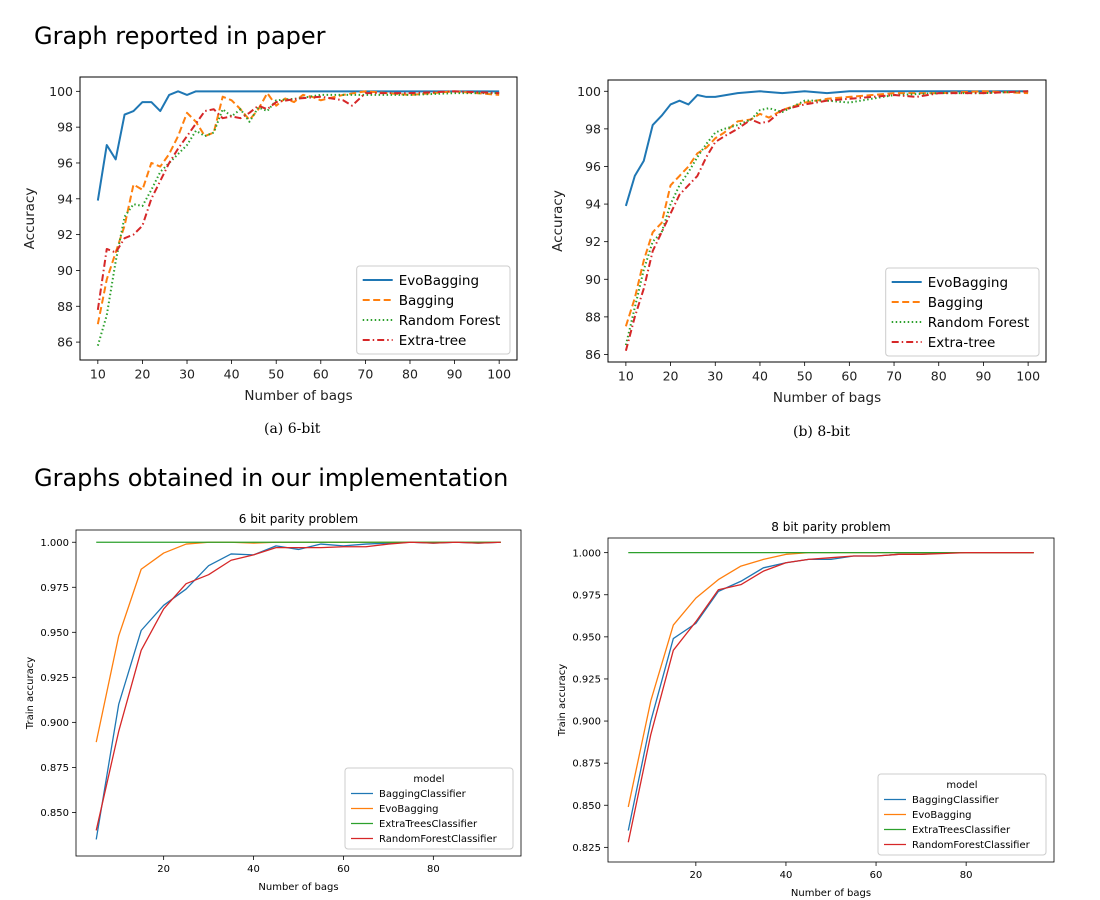 The image size is (1100, 900). What do you see at coordinates (65, 198) in the screenshot?
I see `y-tick-label: 94` at bounding box center [65, 198].